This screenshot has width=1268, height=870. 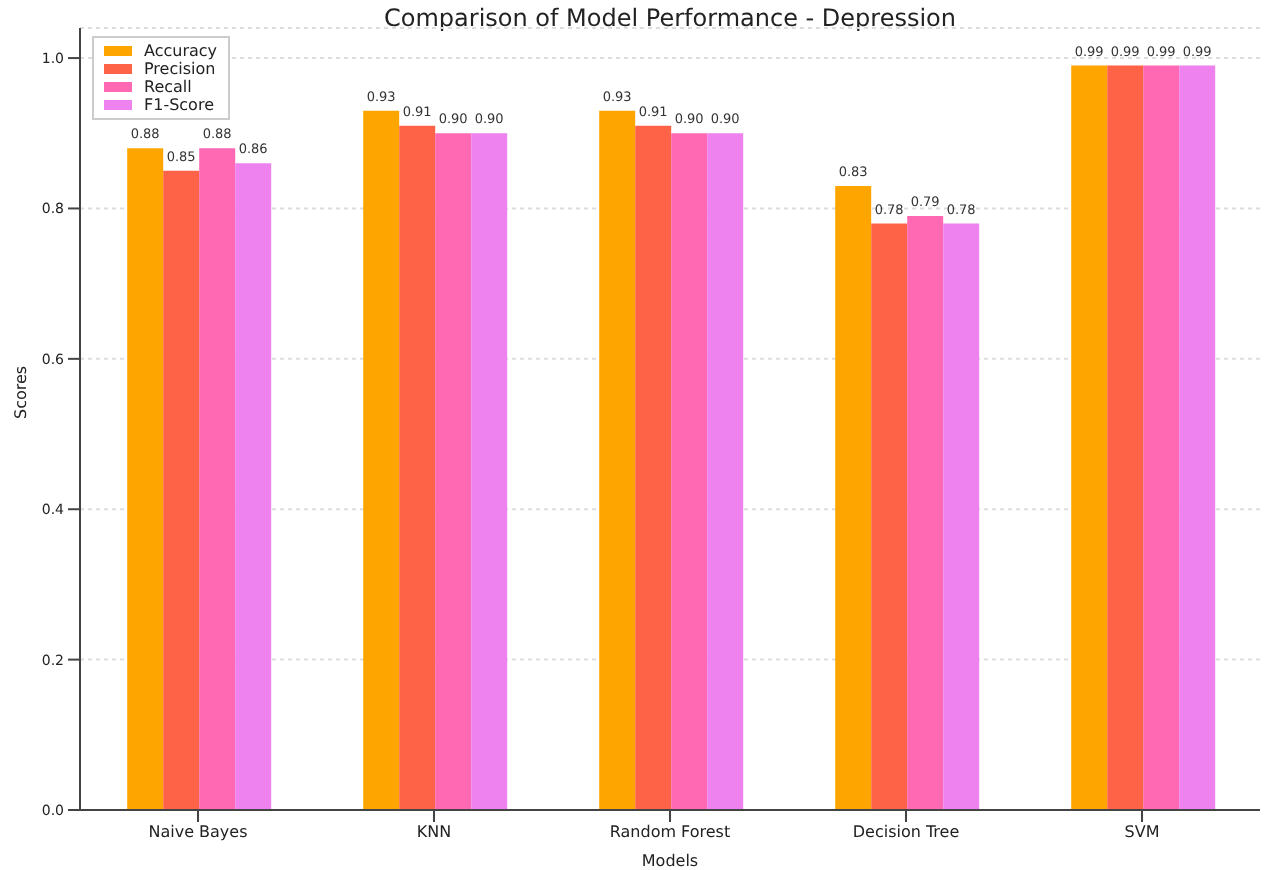 What do you see at coordinates (181, 51) in the screenshot?
I see `legend-label: Accuracy` at bounding box center [181, 51].